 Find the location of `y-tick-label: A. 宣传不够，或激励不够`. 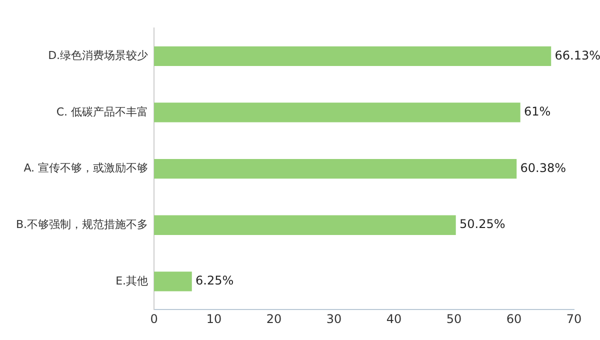

y-tick-label: A. 宣传不够，或激励不够 is located at coordinates (86, 168).